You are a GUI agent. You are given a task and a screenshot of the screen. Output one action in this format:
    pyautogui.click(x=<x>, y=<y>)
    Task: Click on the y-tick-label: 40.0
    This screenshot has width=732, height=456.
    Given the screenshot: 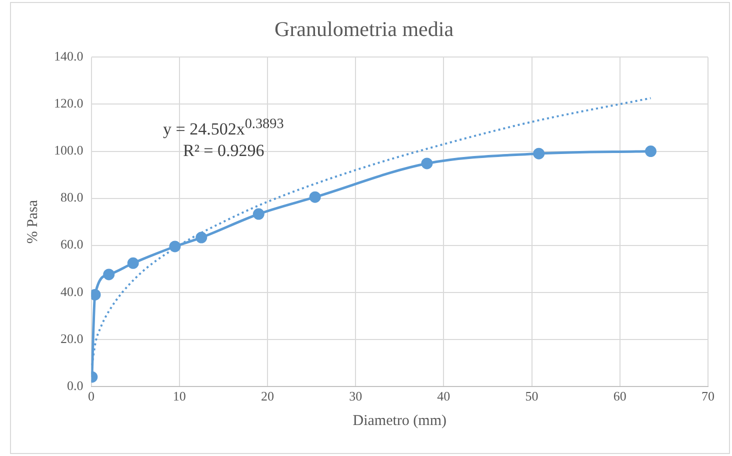 What is the action you would take?
    pyautogui.click(x=72, y=291)
    